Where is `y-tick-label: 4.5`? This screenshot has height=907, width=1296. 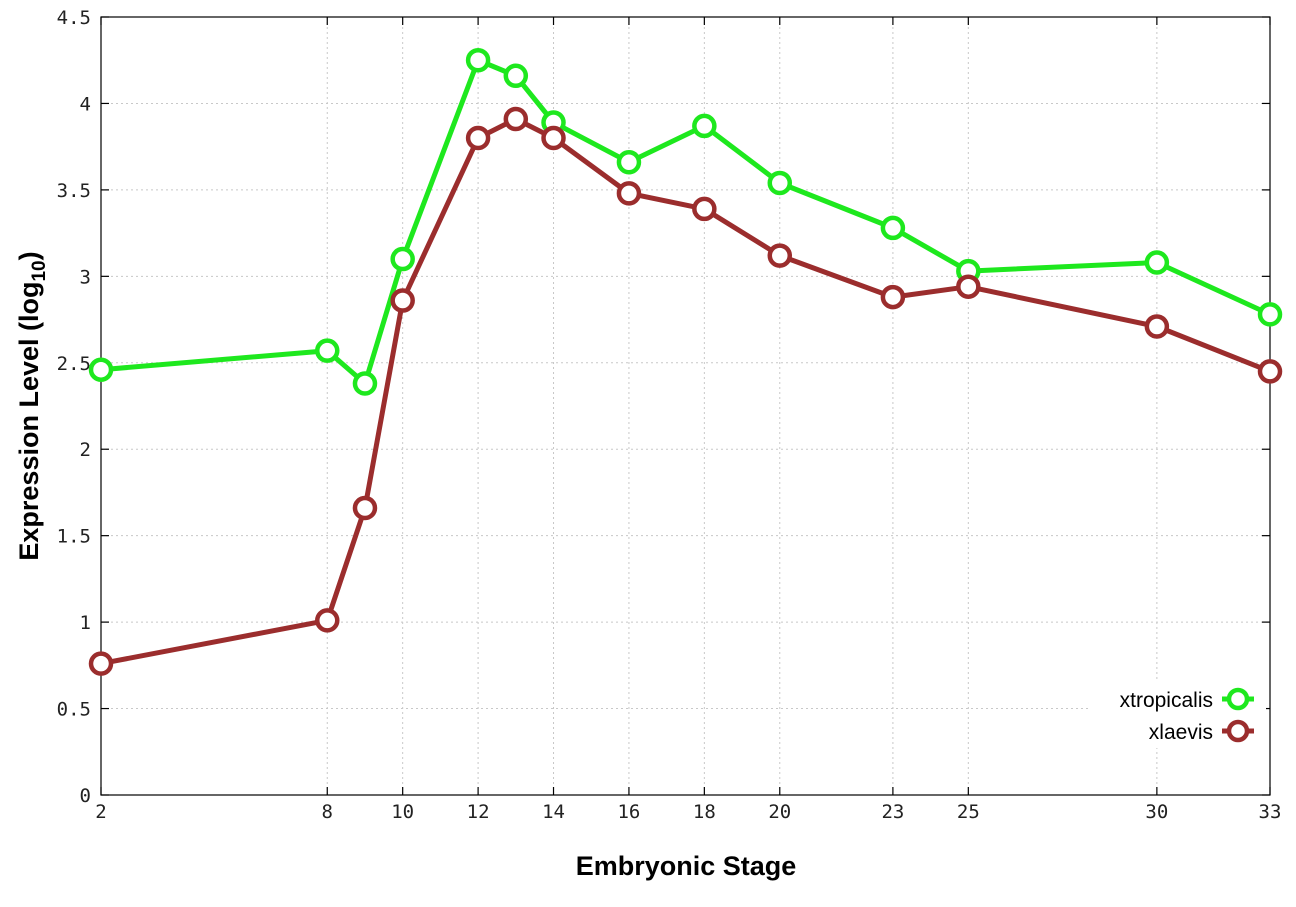
y-tick-label: 4.5 is located at coordinates (74, 18).